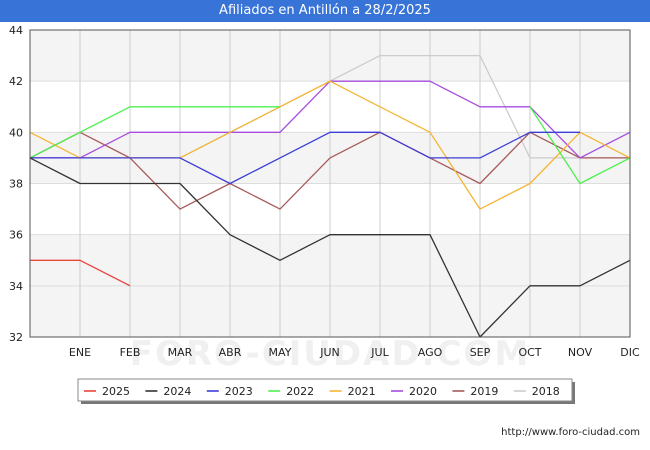 The image size is (650, 450). What do you see at coordinates (484, 391) in the screenshot?
I see `legend-label-2019: 2019` at bounding box center [484, 391].